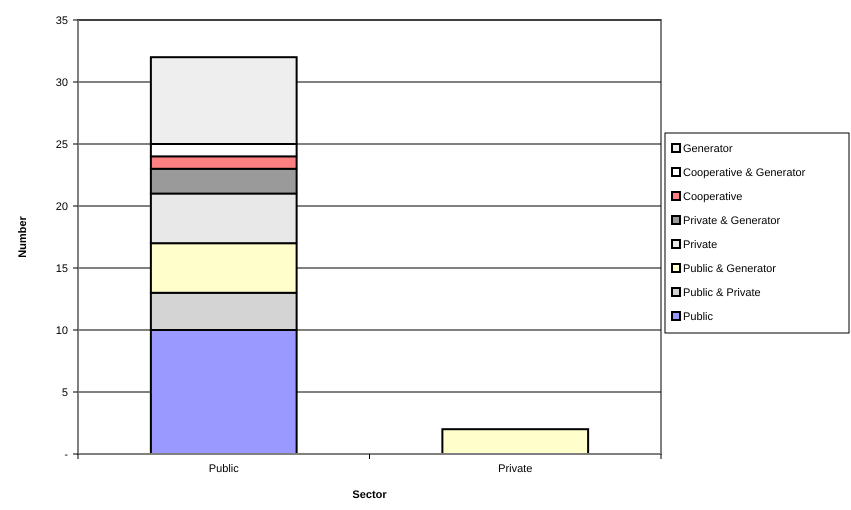 The height and width of the screenshot is (510, 851). Describe the element at coordinates (65, 392) in the screenshot. I see `y-tick-label: 5` at that location.